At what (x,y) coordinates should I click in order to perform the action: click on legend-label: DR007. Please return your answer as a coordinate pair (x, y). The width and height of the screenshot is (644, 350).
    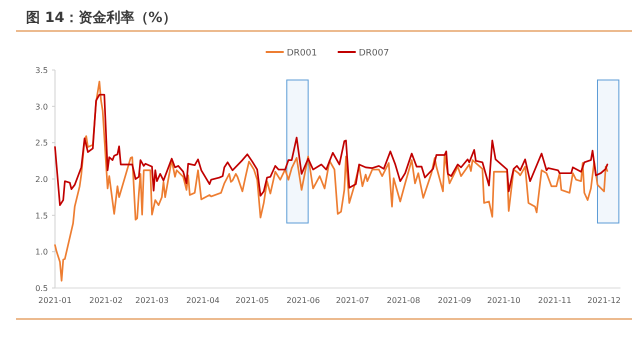
    Looking at the image, I should click on (374, 53).